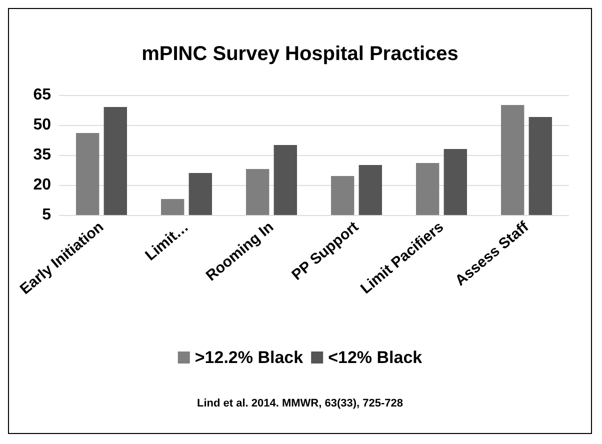 The height and width of the screenshot is (444, 602). Describe the element at coordinates (42, 155) in the screenshot. I see `y-tick-label: 35` at that location.